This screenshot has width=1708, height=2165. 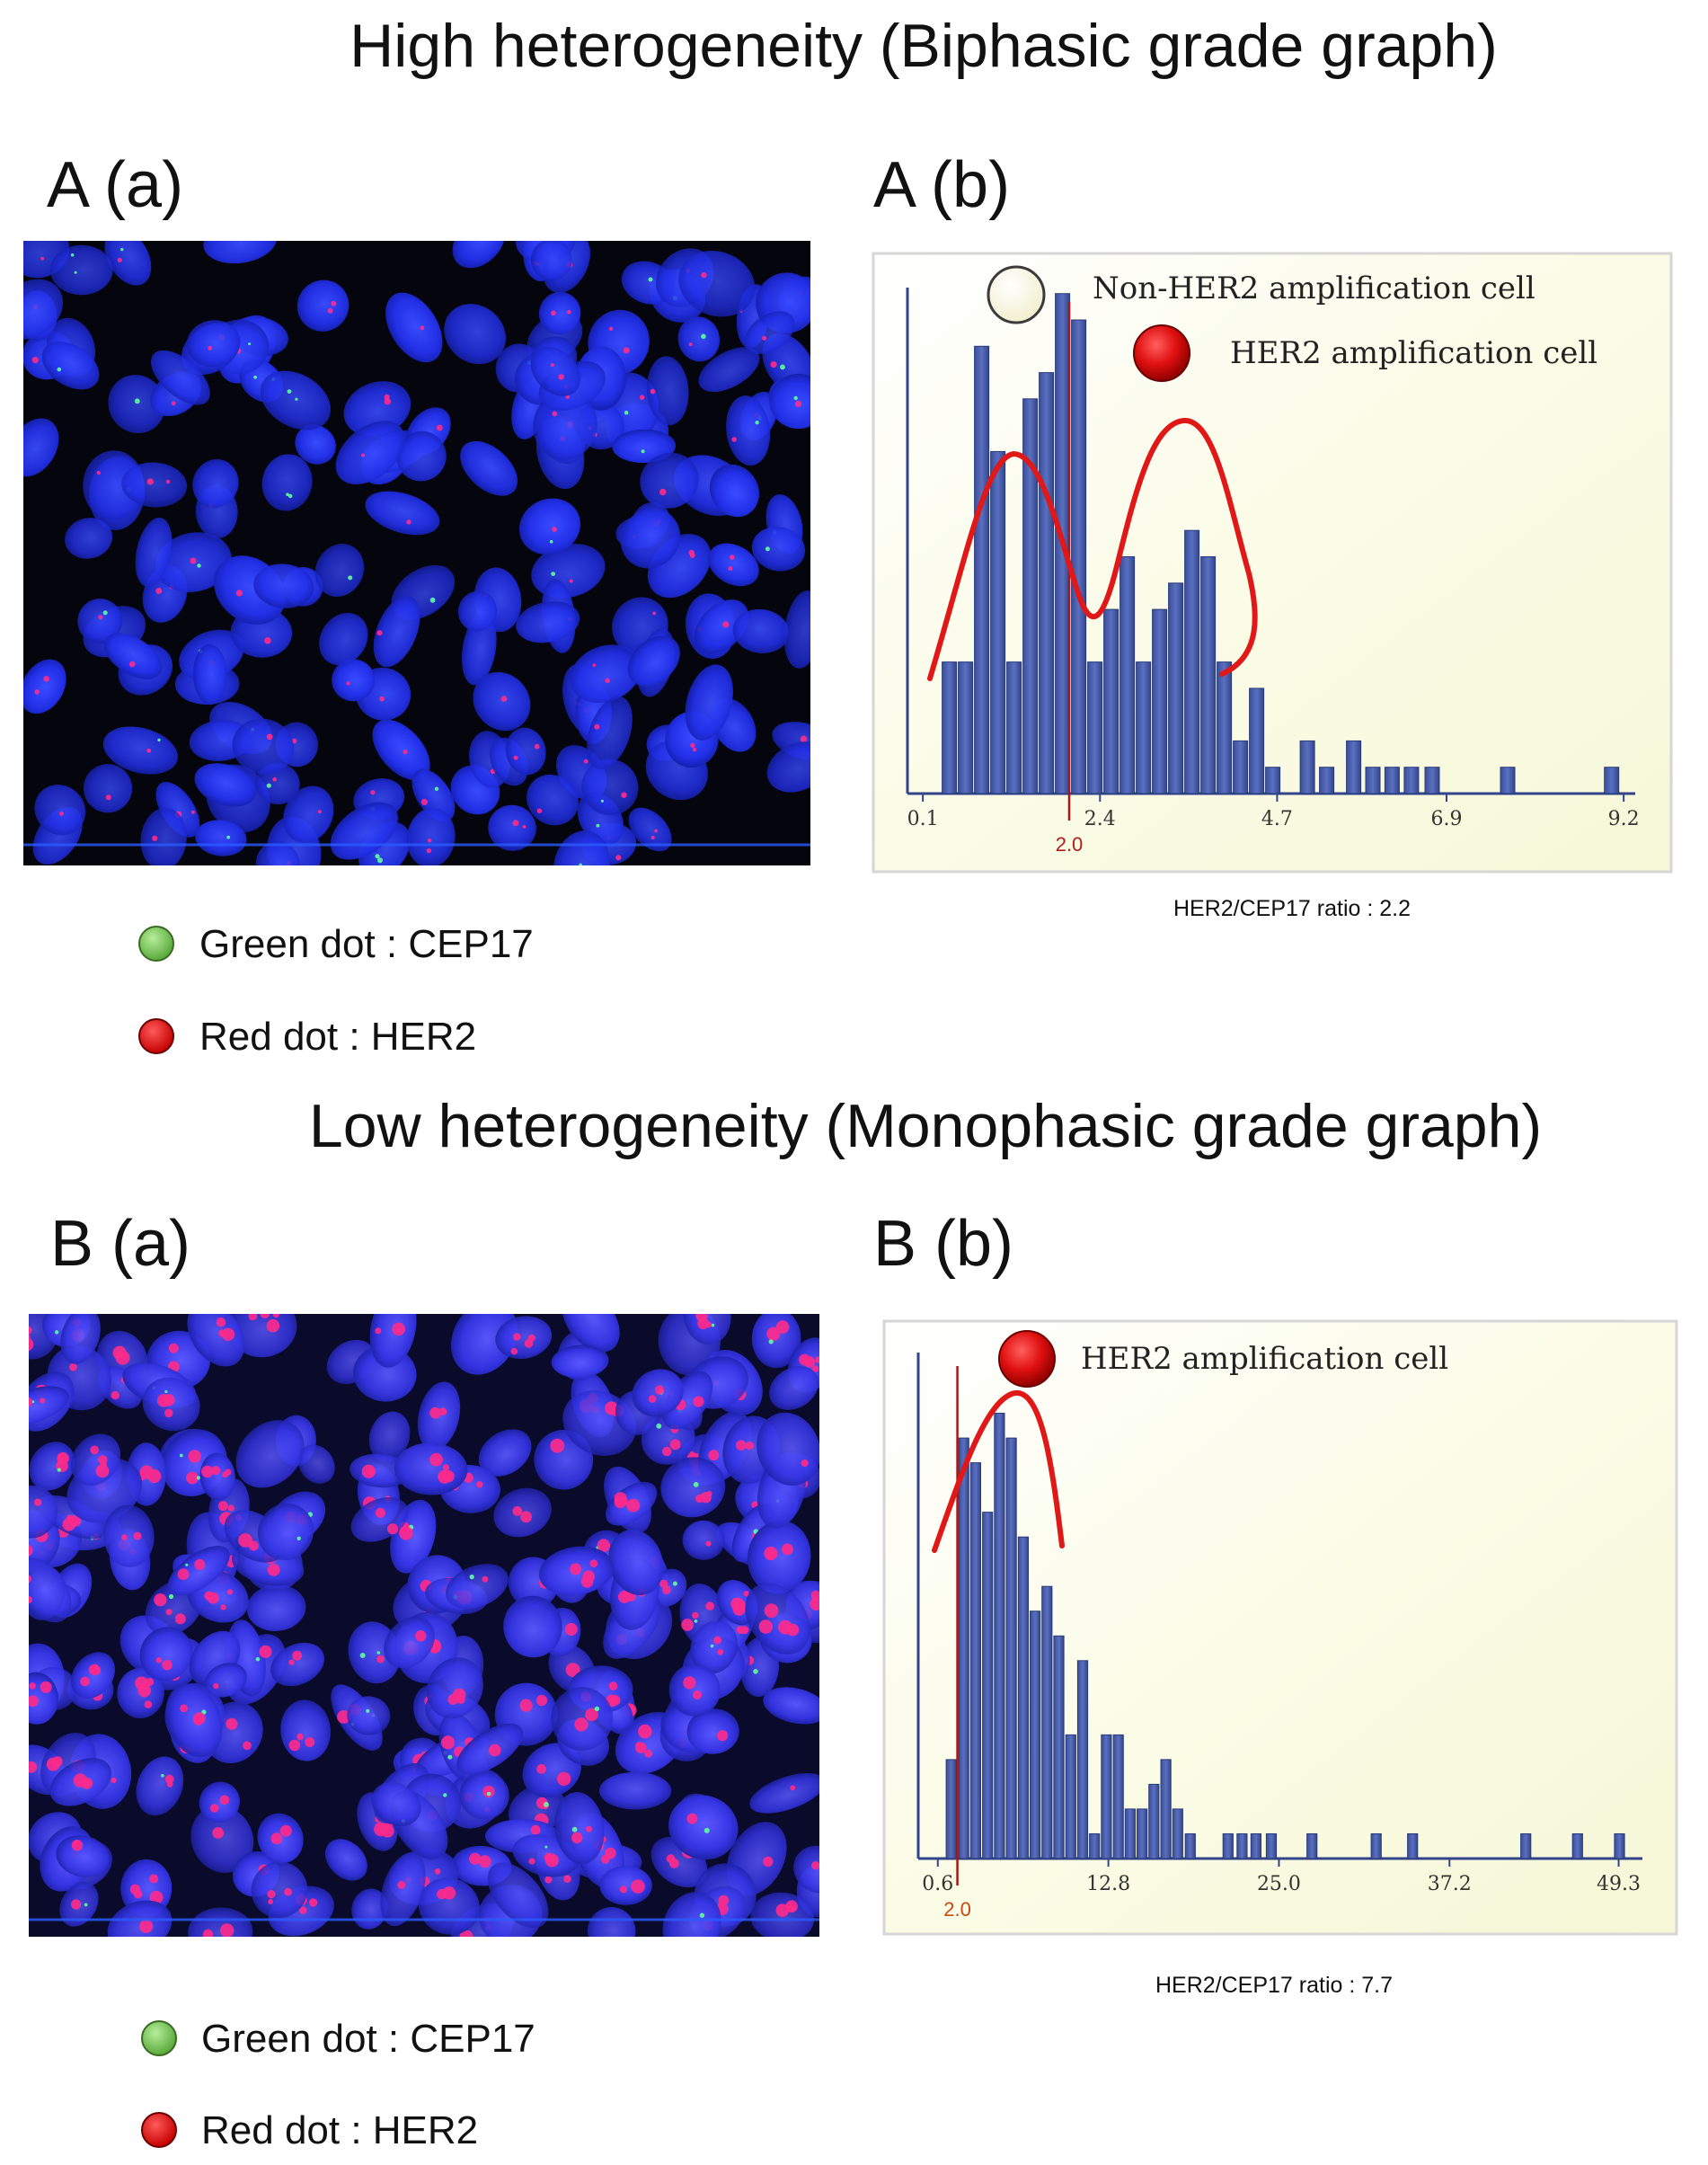 I want to click on non-amplification-cell-marker, so click(x=1016, y=294).